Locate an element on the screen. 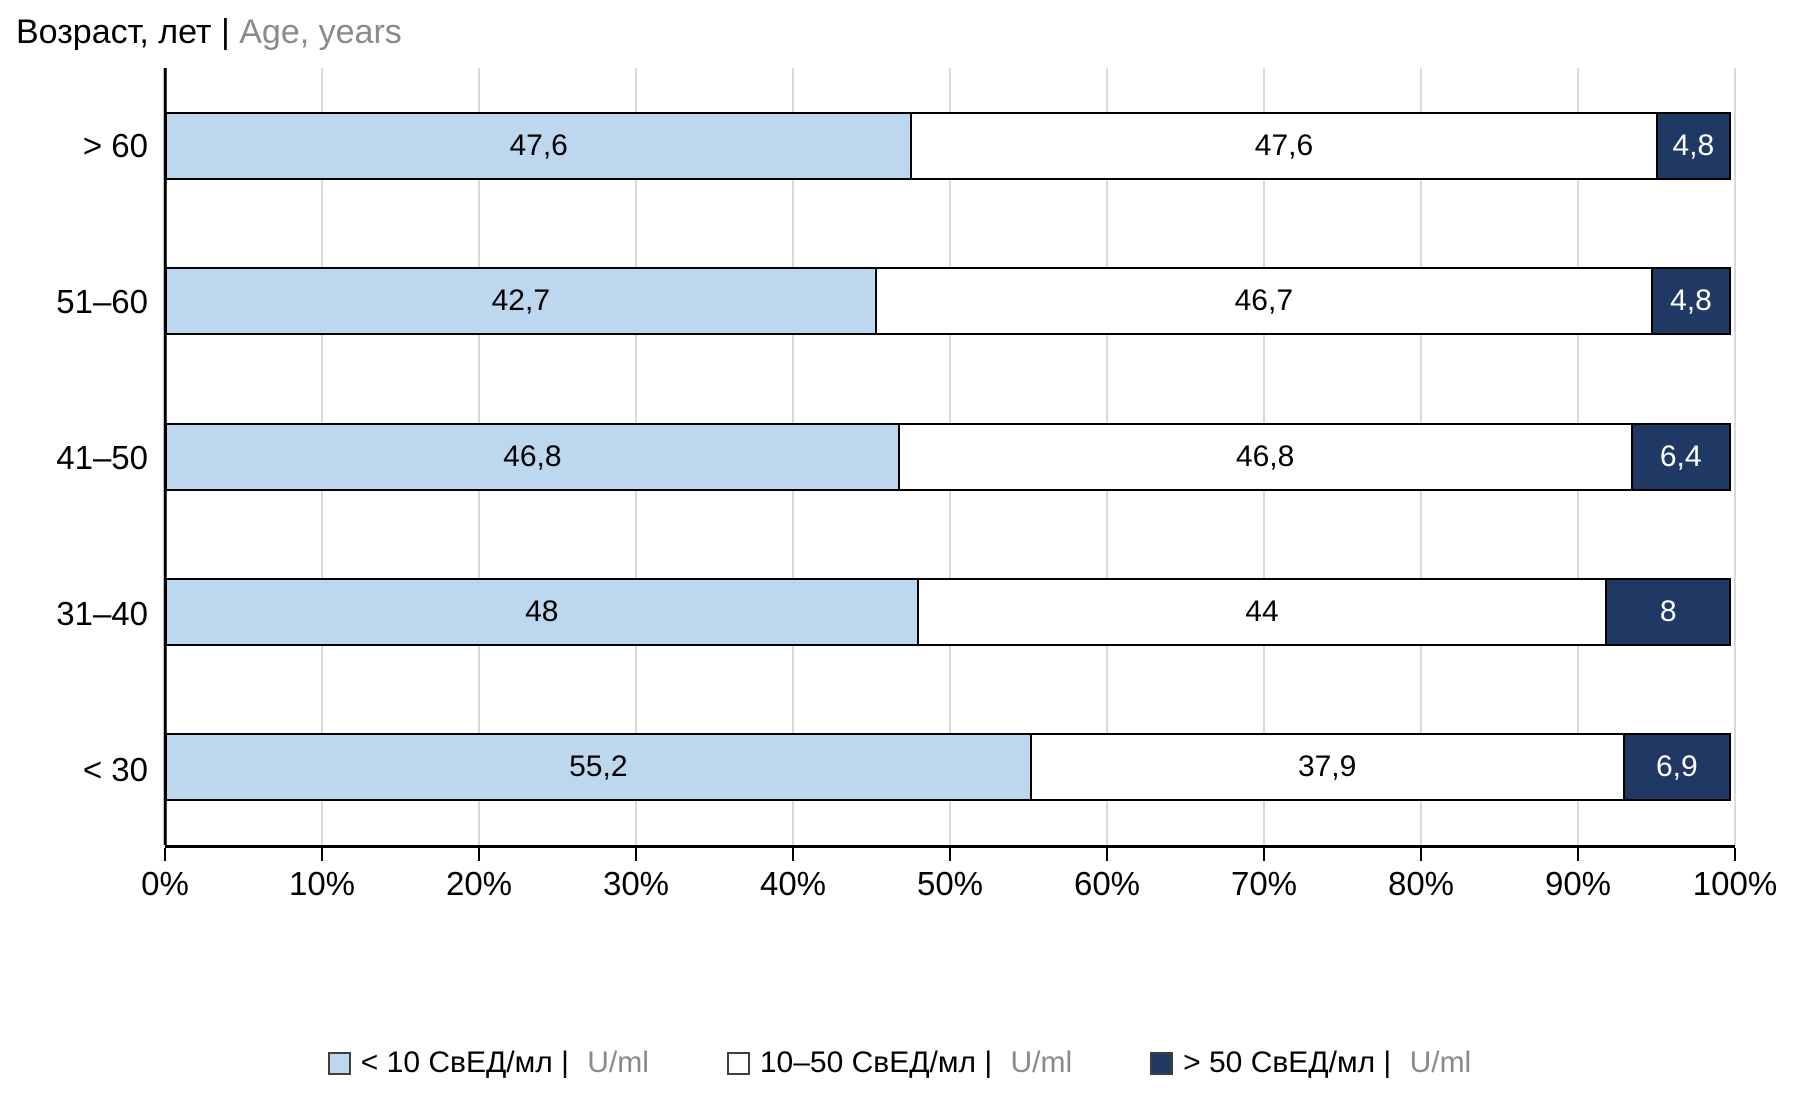  bar-segment: 6,4 is located at coordinates (1680, 456).